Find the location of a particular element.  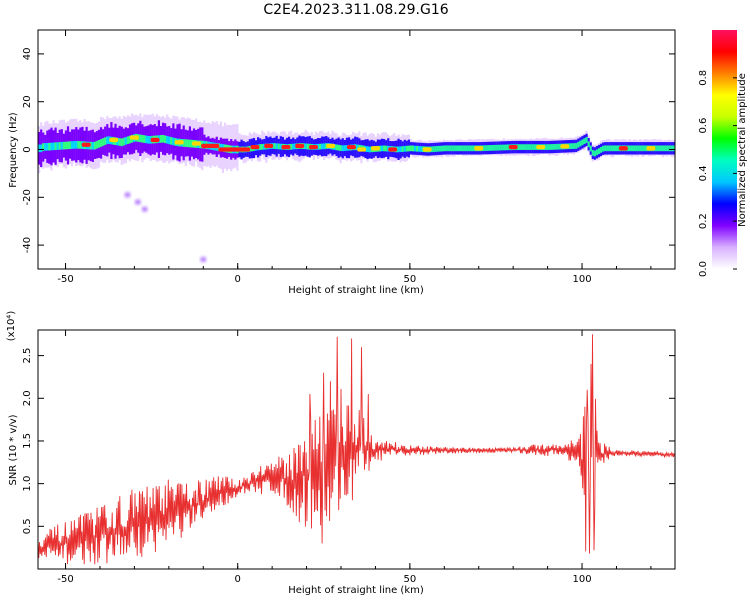

snr-xtick-label: 50 is located at coordinates (410, 579).